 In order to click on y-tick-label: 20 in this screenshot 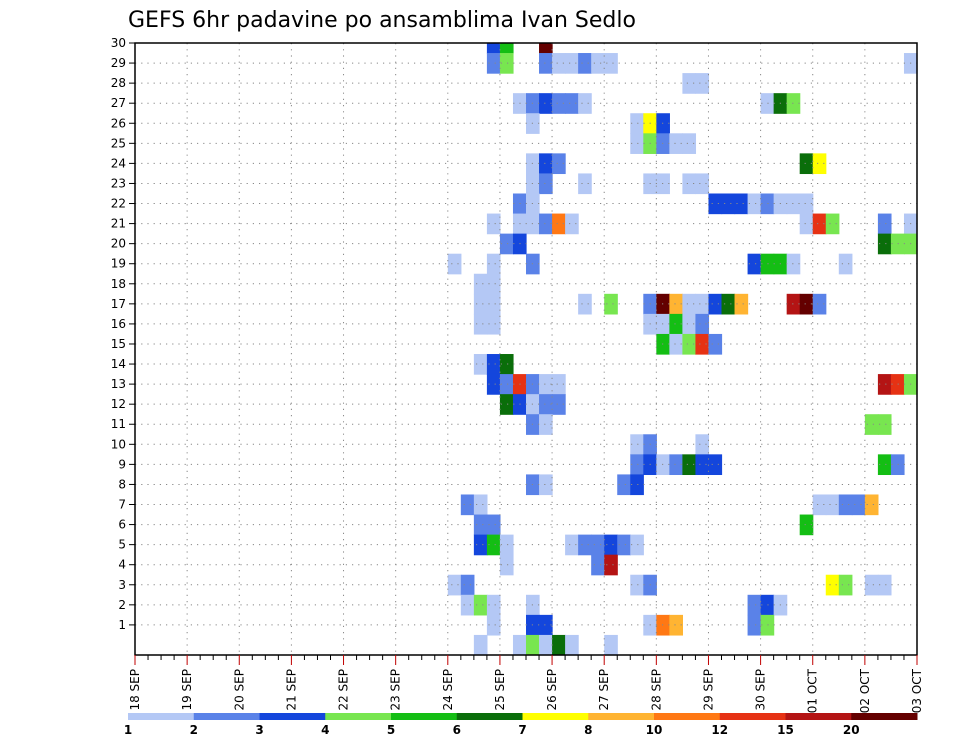, I will do `click(118, 244)`.